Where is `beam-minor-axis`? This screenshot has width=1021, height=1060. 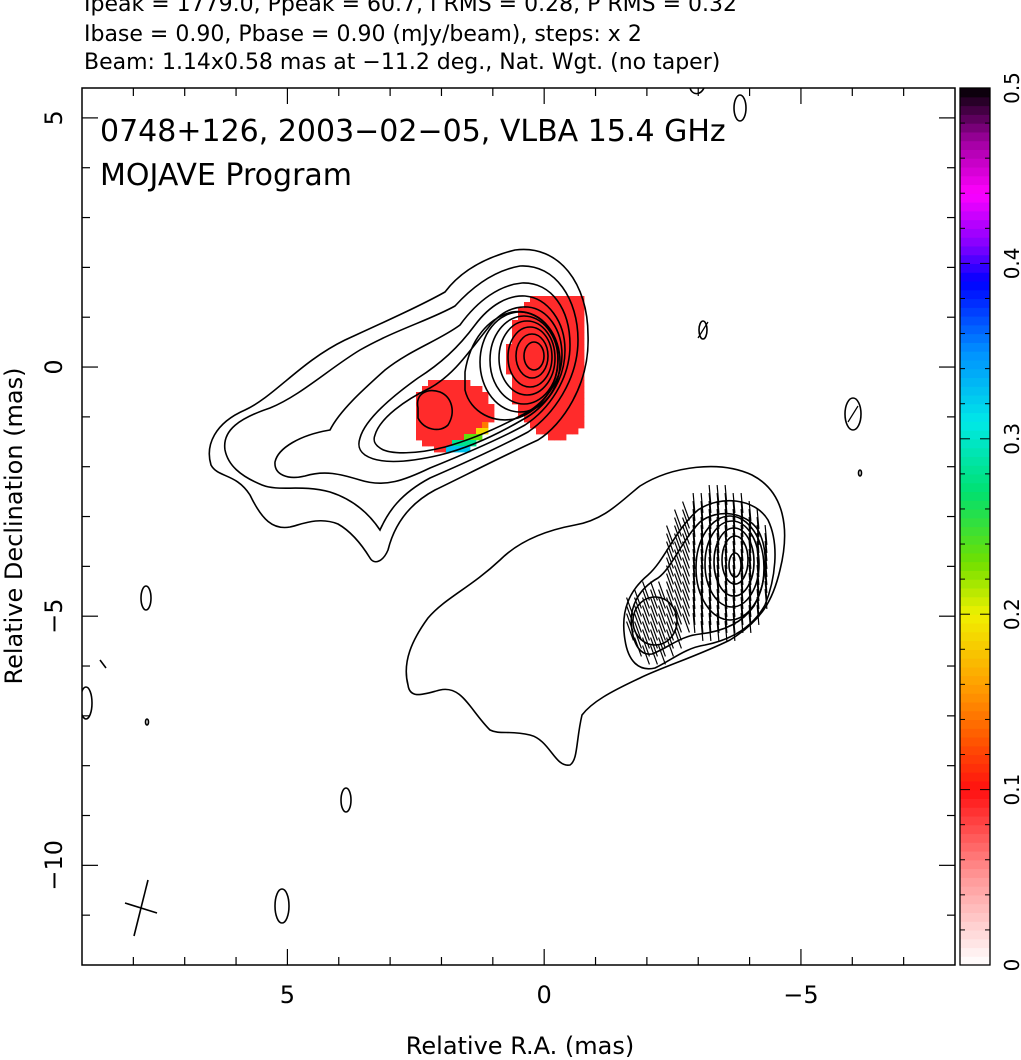
beam-minor-axis is located at coordinates (141, 908).